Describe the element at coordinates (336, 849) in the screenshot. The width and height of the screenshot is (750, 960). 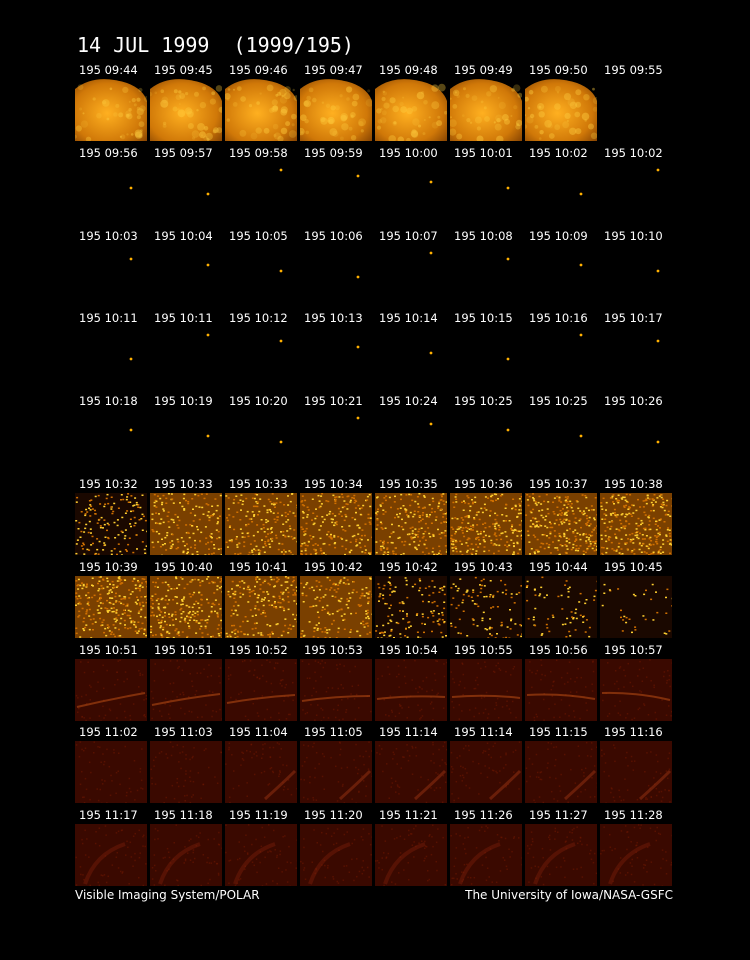
I see `frame-cell: 195 11:20` at that location.